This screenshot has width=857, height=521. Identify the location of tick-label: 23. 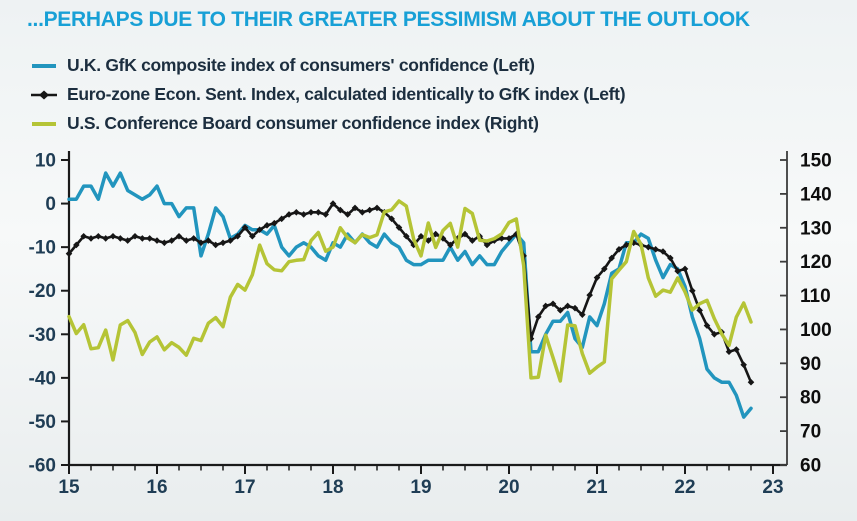
(772, 487).